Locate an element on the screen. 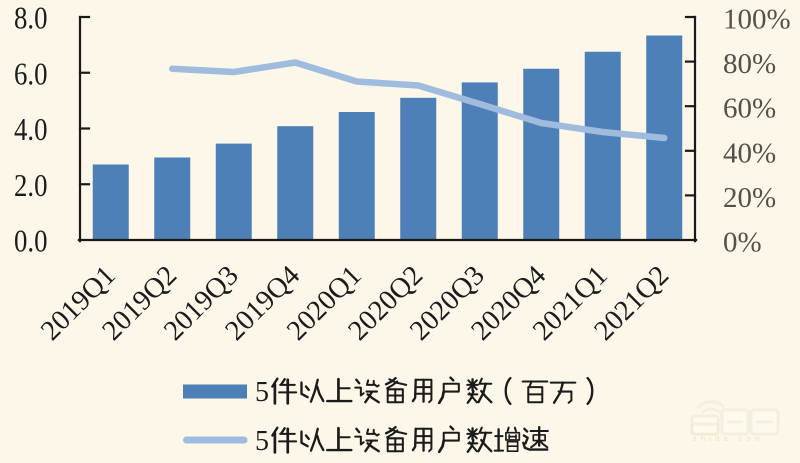  svg-text: 8.0 is located at coordinates (31, 18).